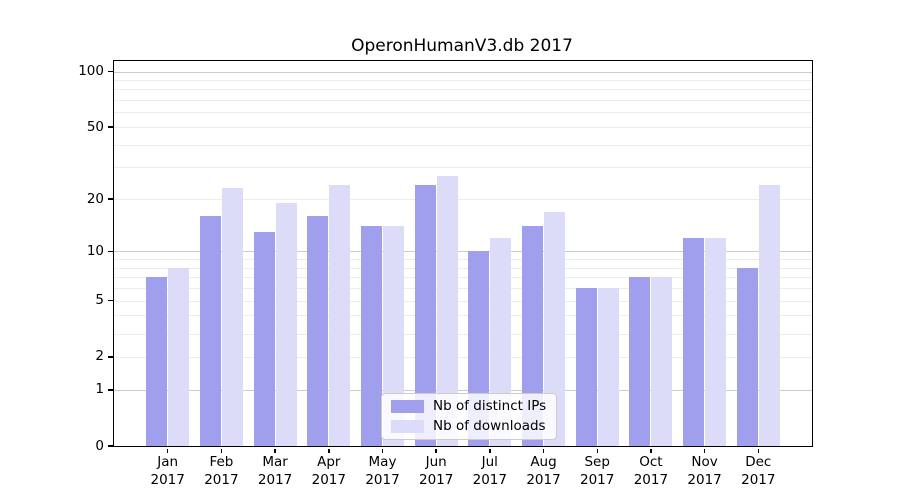 The image size is (900, 500). Describe the element at coordinates (543, 462) in the screenshot. I see `x-label-month-aug: Aug` at that location.